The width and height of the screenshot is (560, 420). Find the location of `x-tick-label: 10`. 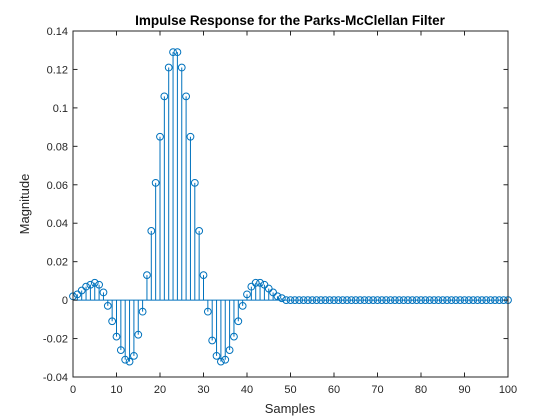

x-tick-label: 10 is located at coordinates (116, 390).